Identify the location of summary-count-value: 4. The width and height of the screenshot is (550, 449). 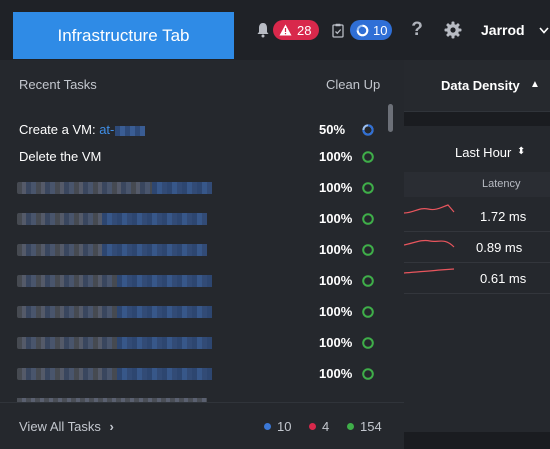
(326, 426).